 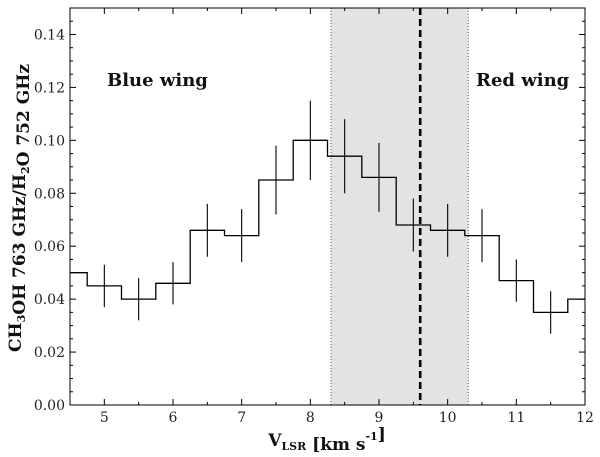 I want to click on y-tick-label: 0.10, so click(x=49, y=141).